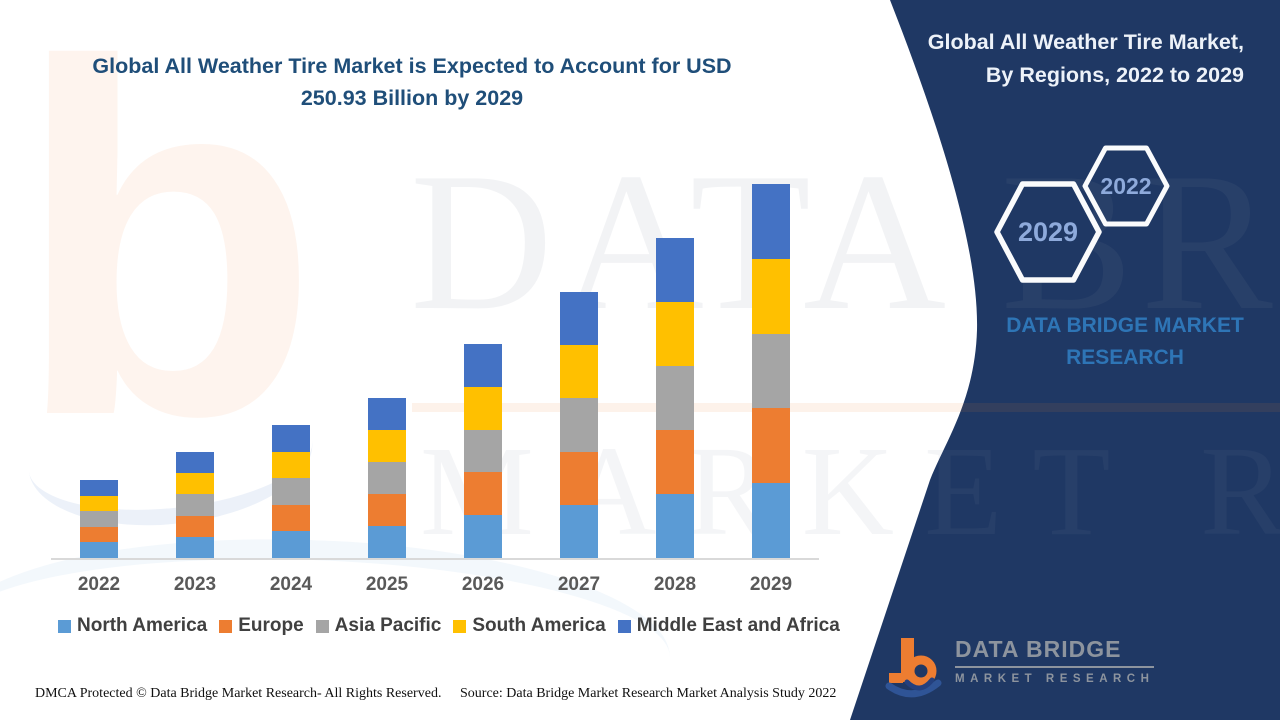  I want to click on segment-2023-asia-pacific, so click(195, 505).